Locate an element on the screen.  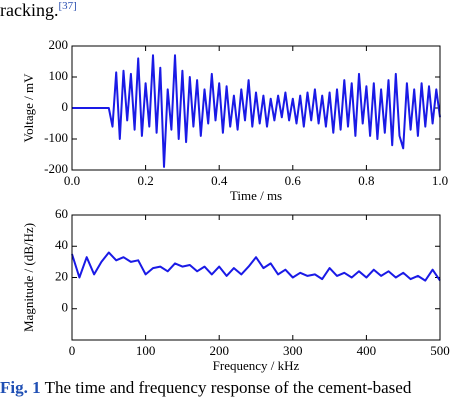
y-tick-label: 200 is located at coordinates (59, 44).